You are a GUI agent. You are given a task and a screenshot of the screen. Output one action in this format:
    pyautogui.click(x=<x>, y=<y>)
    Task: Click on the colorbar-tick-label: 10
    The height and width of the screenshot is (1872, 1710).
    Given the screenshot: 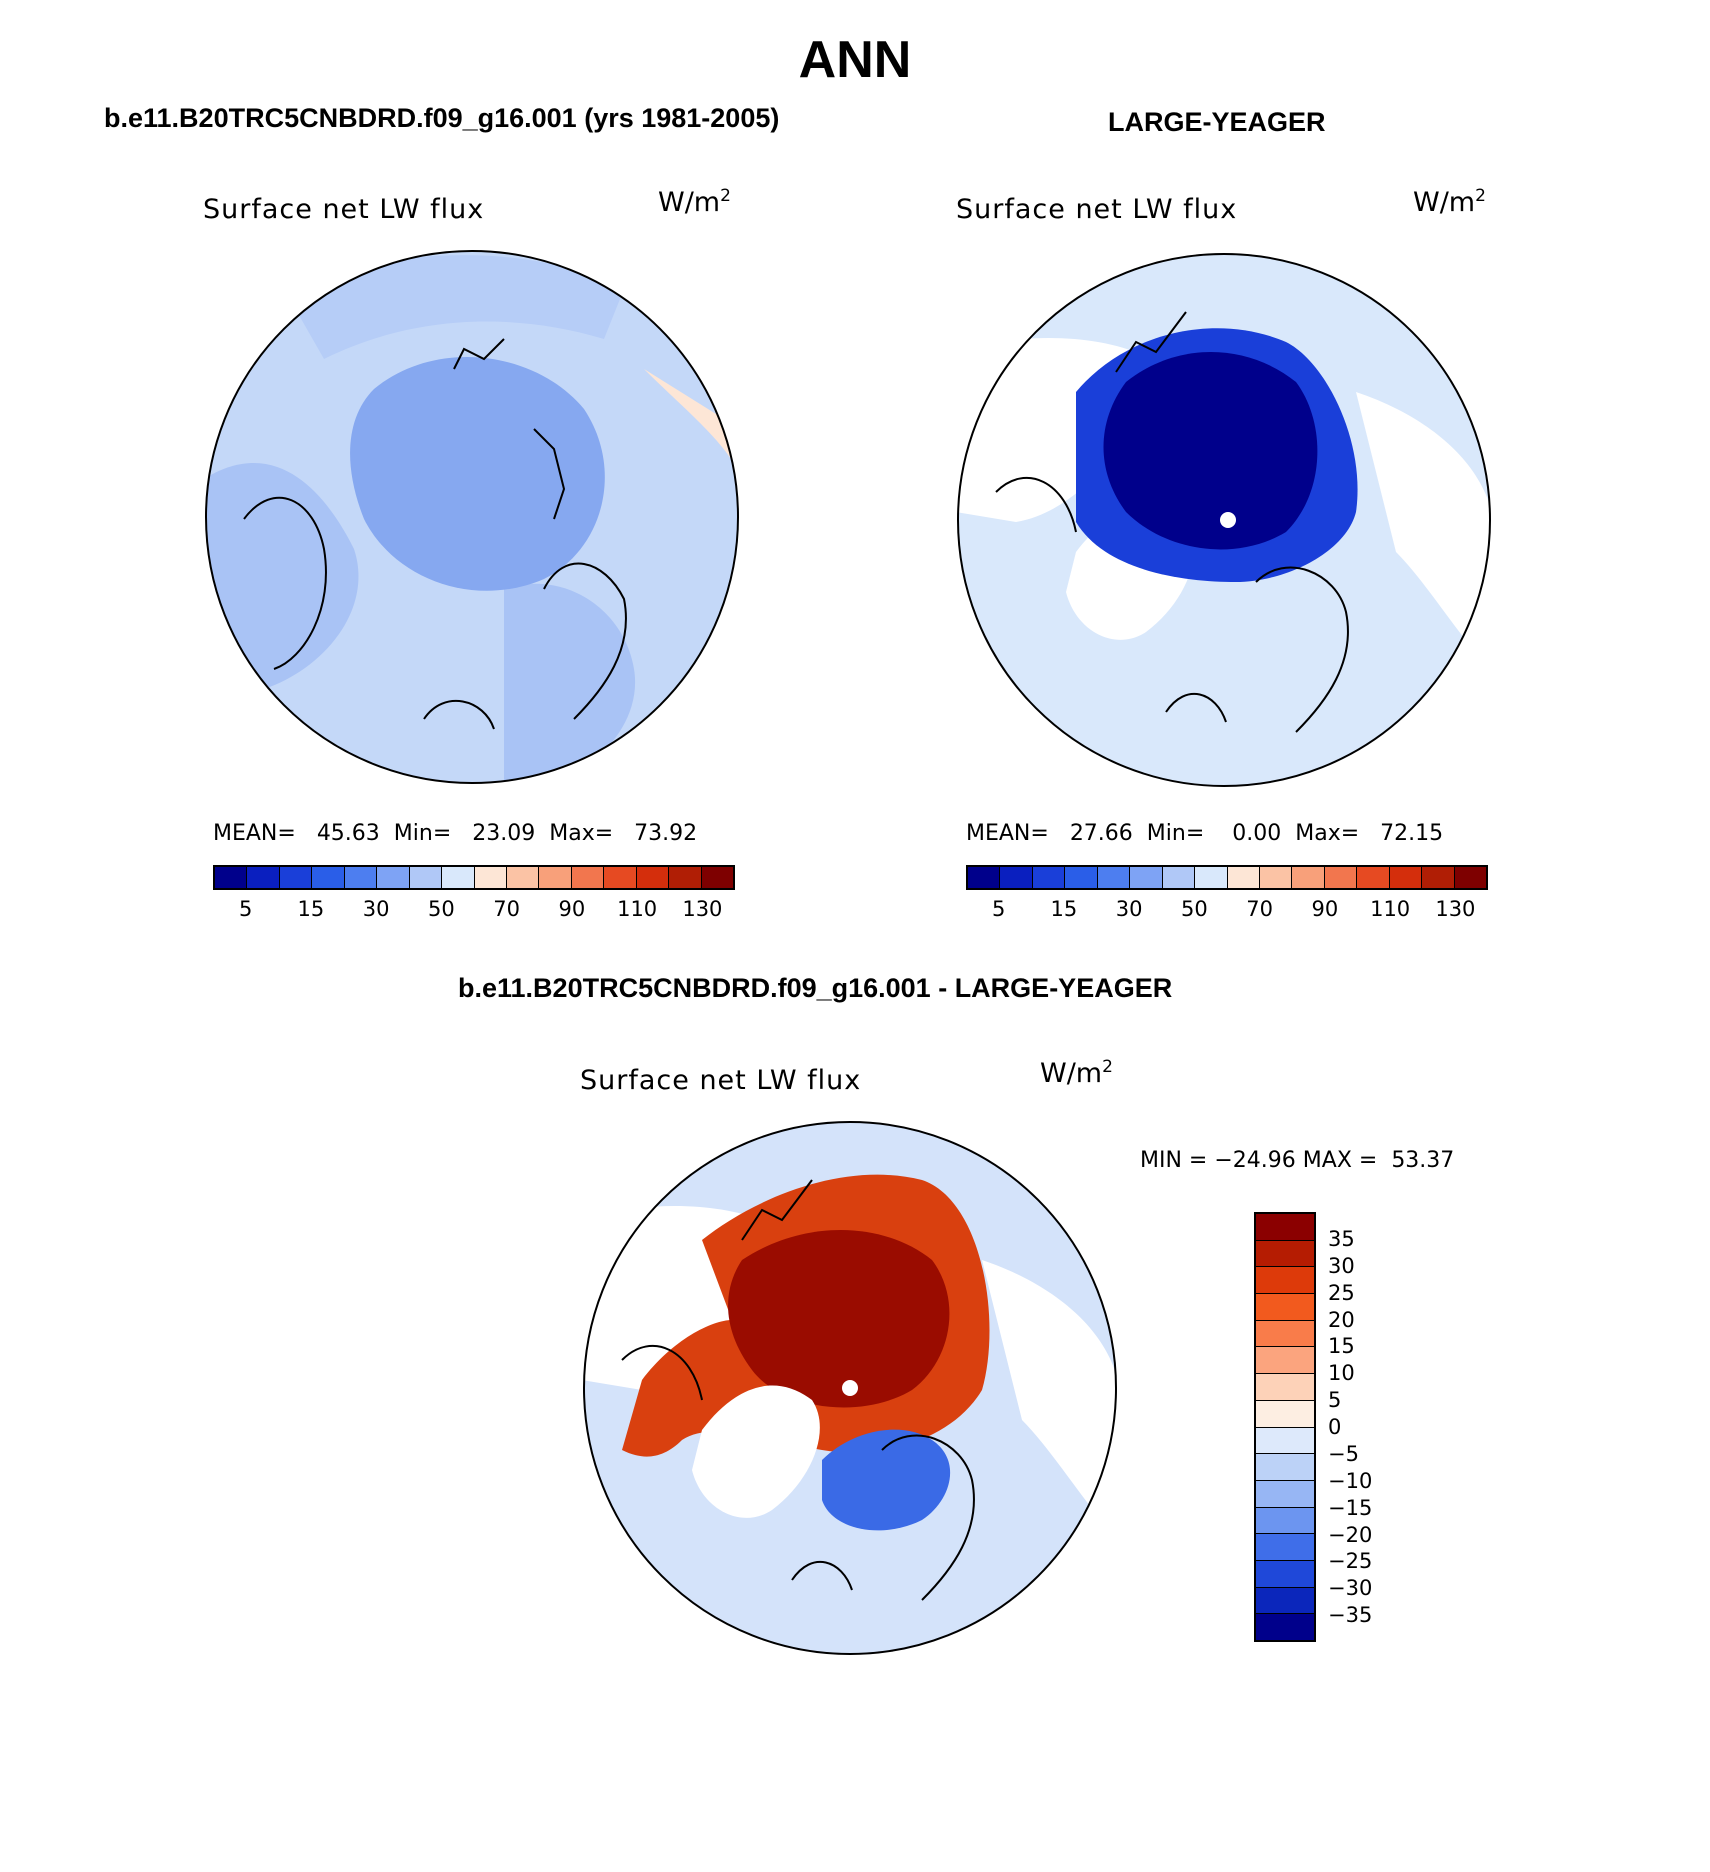 What is the action you would take?
    pyautogui.click(x=1341, y=1373)
    